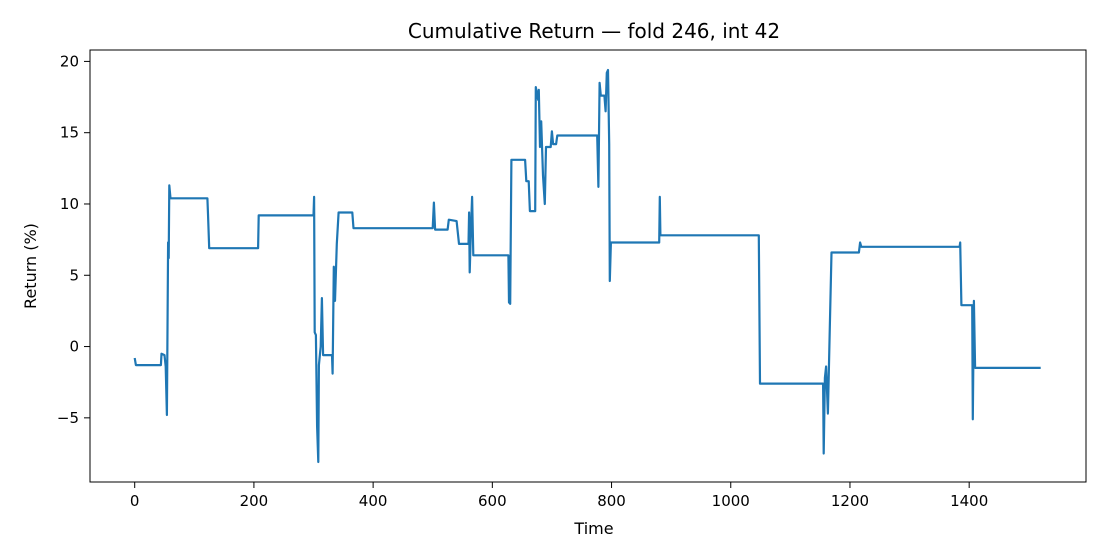  I want to click on y-tick-label: 5, so click(74, 275).